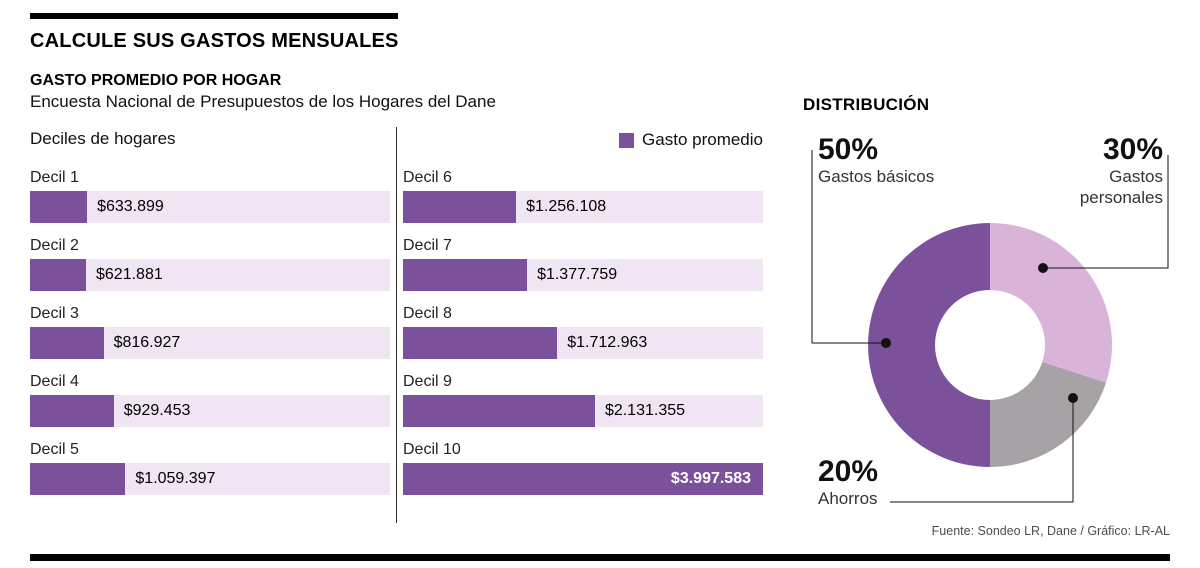  Describe the element at coordinates (886, 343) in the screenshot. I see `leader-dot-gastos-basicos` at that location.